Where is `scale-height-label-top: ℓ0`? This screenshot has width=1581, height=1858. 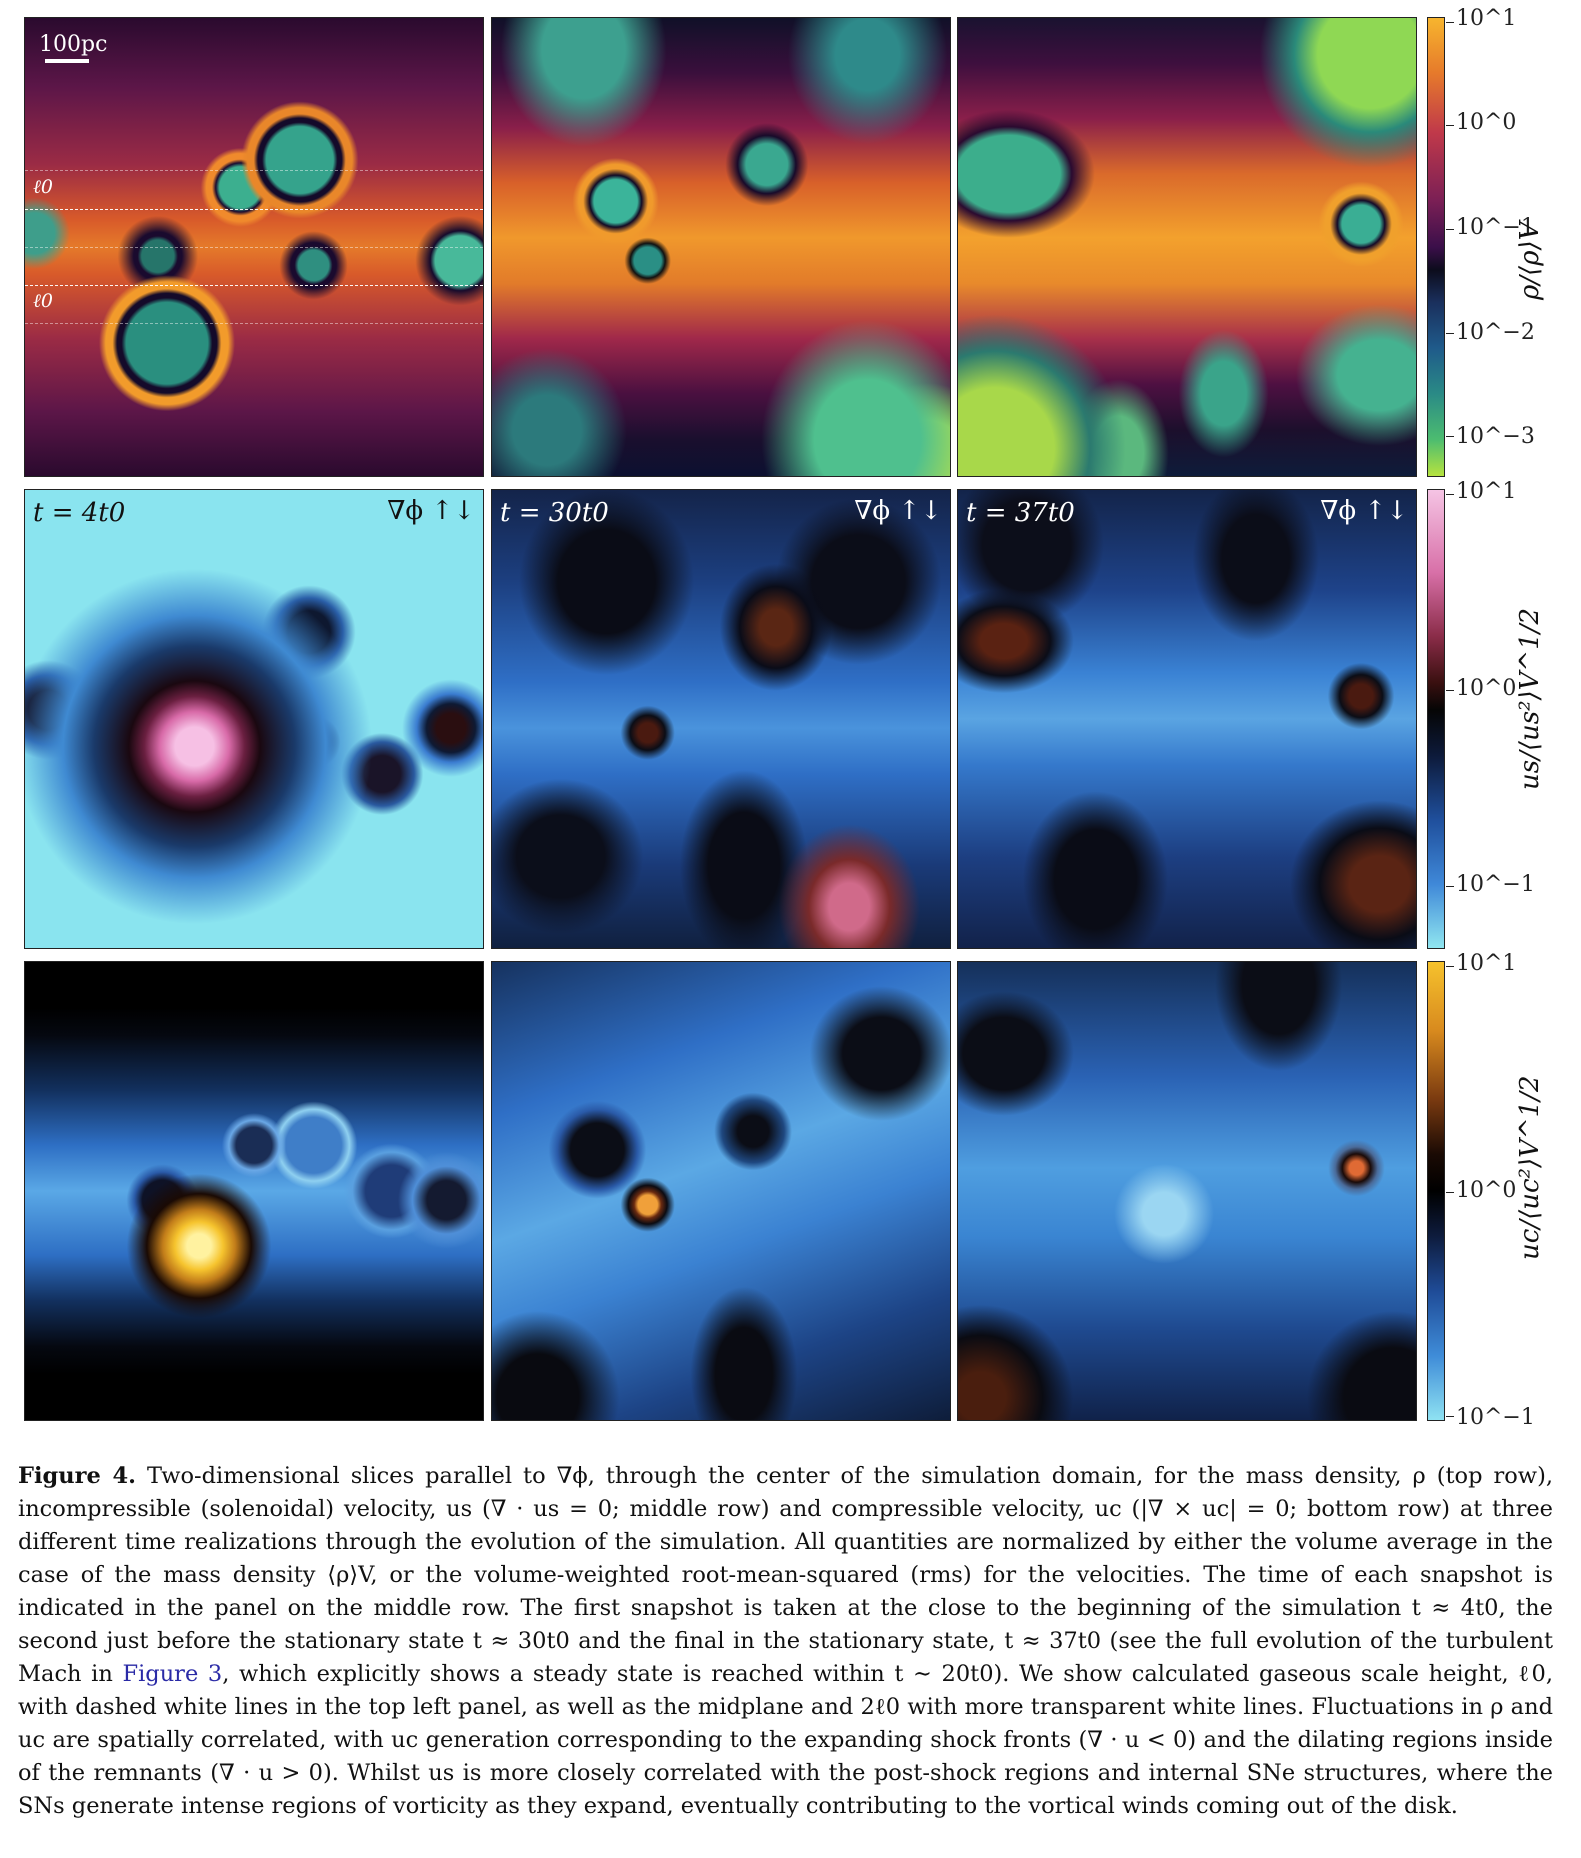 scale-height-label-top: ℓ0 is located at coordinates (43, 187).